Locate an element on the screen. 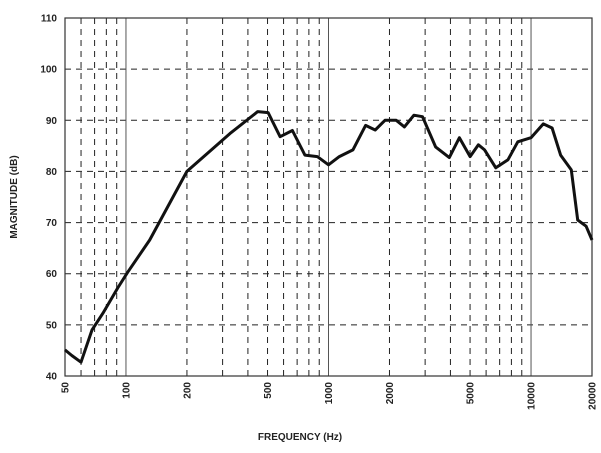  y-tick-label: 60 is located at coordinates (52, 274).